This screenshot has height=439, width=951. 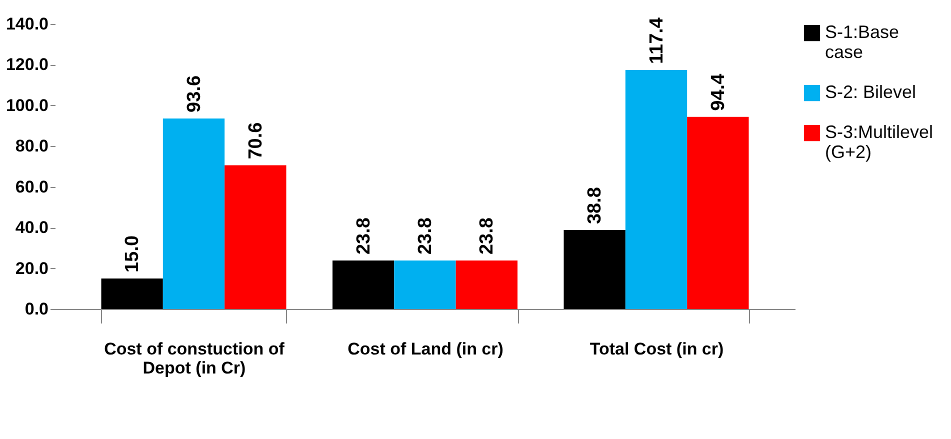 What do you see at coordinates (133, 253) in the screenshot?
I see `data-label: 15.0` at bounding box center [133, 253].